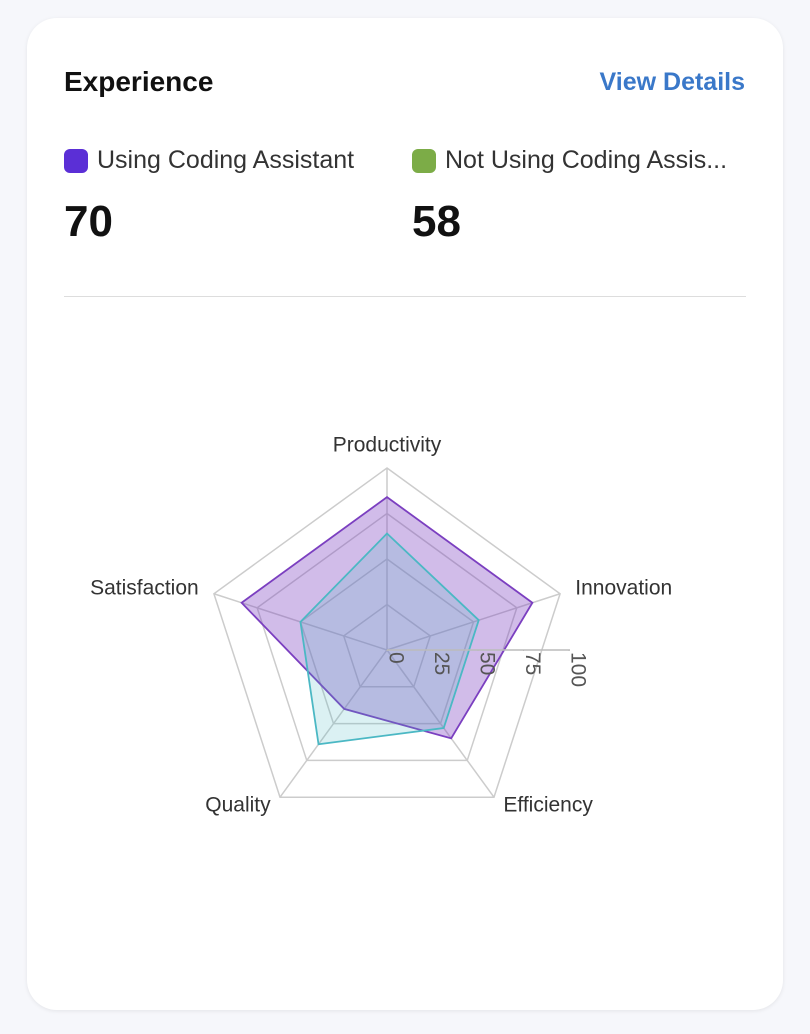 The height and width of the screenshot is (1034, 810). I want to click on score-value: 58, so click(436, 221).